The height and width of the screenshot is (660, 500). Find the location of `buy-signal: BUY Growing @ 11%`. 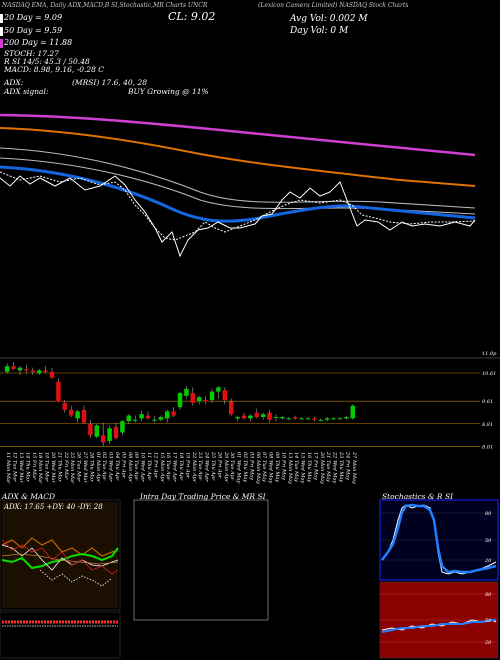

buy-signal: BUY Growing @ 11% is located at coordinates (168, 91).